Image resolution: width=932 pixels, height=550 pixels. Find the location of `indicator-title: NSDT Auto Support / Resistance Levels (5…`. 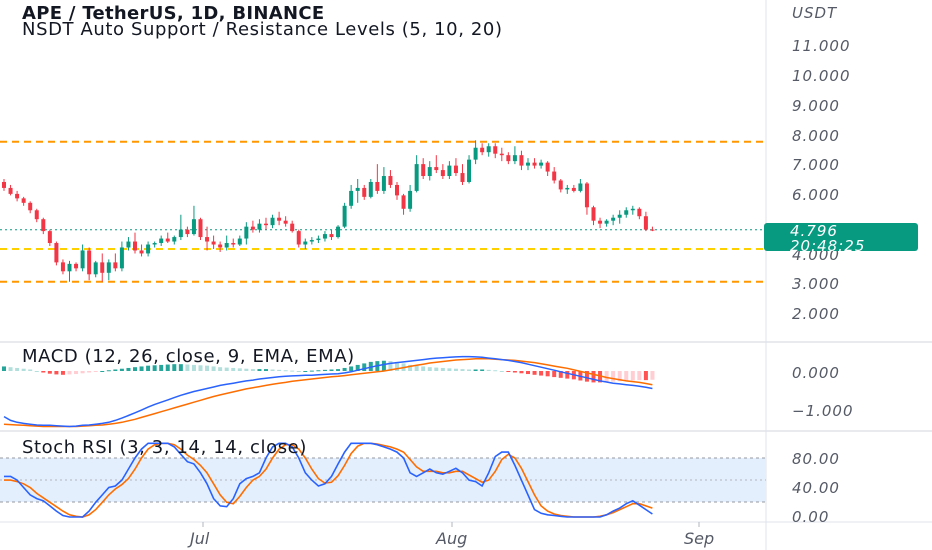

indicator-title: NSDT Auto Support / Resistance Levels (5… is located at coordinates (262, 29).